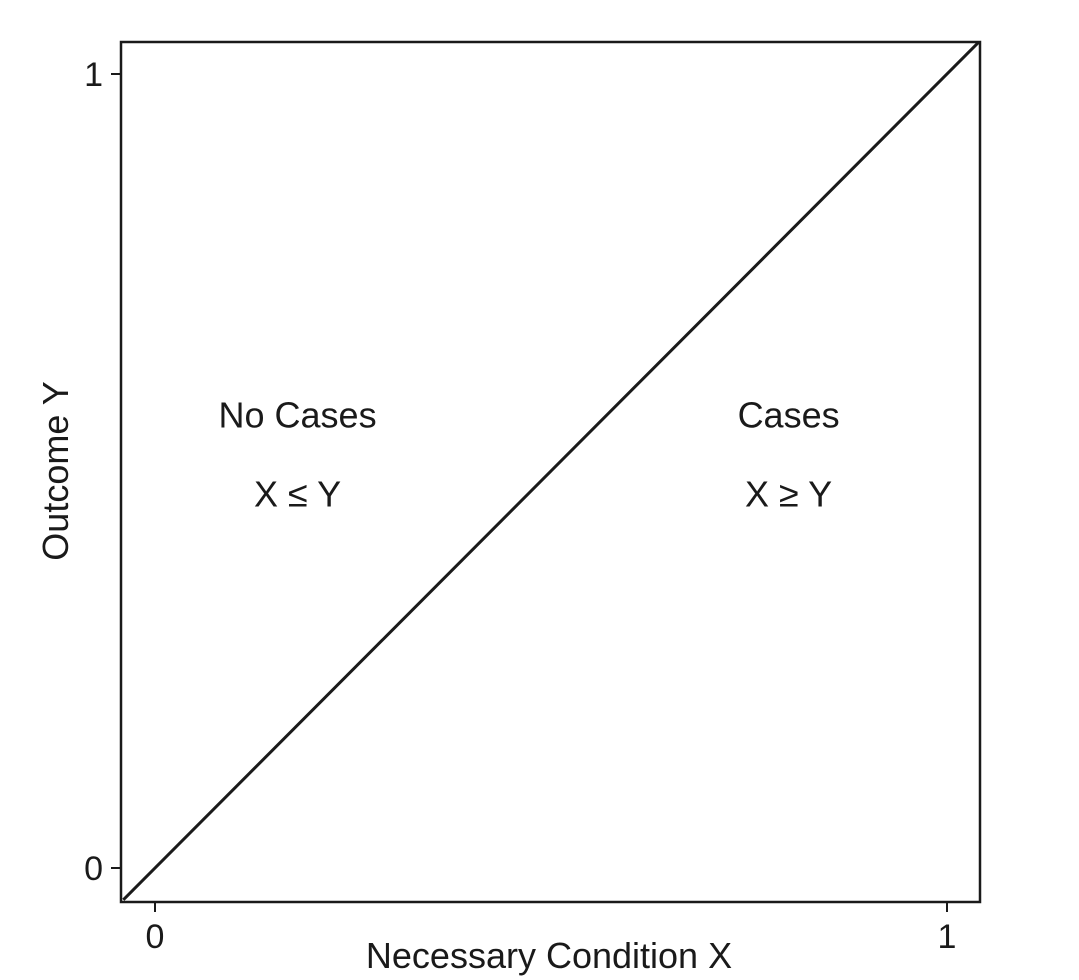  What do you see at coordinates (55, 470) in the screenshot?
I see `y-axis-label: Outcome Y` at bounding box center [55, 470].